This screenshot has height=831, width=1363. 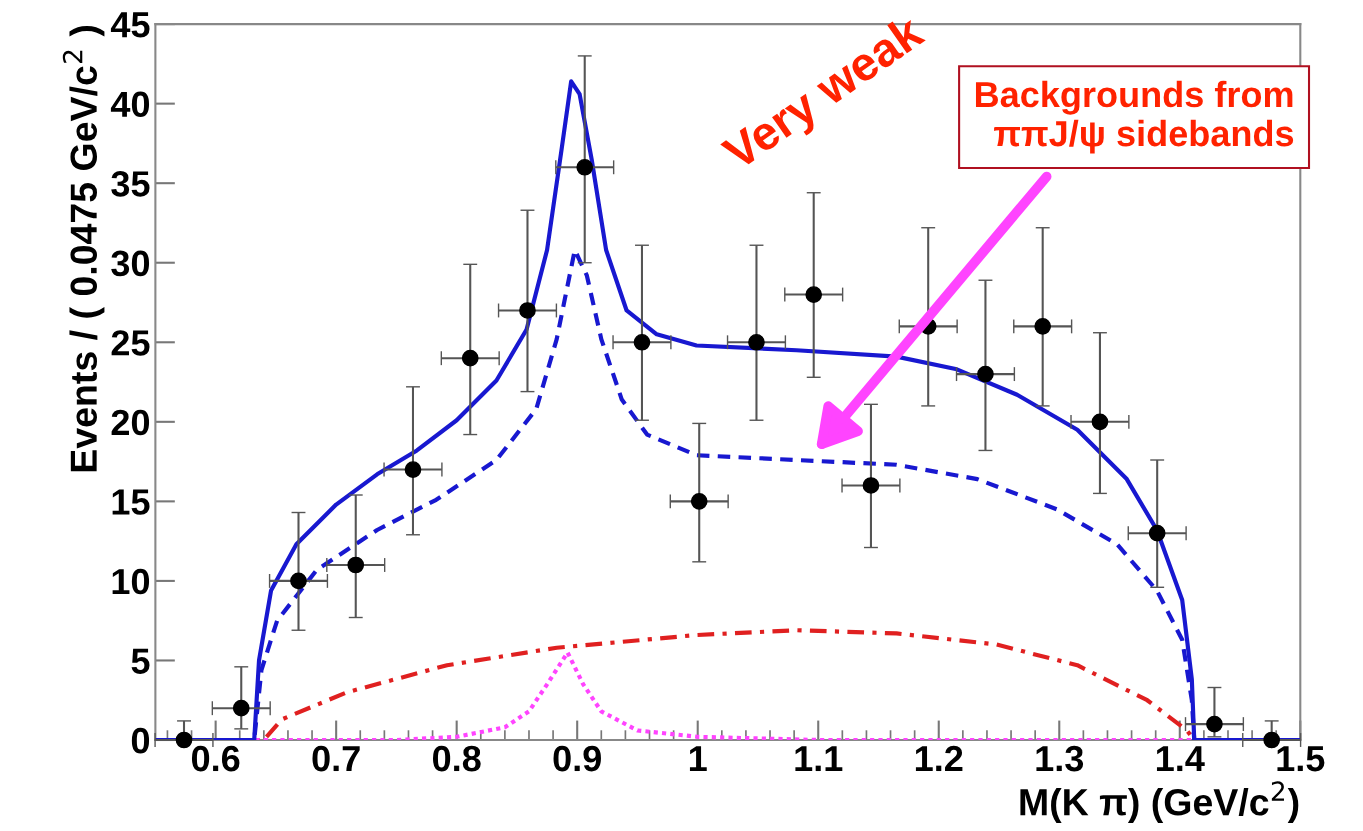 I want to click on y-tick-label: 35, so click(x=130, y=184).